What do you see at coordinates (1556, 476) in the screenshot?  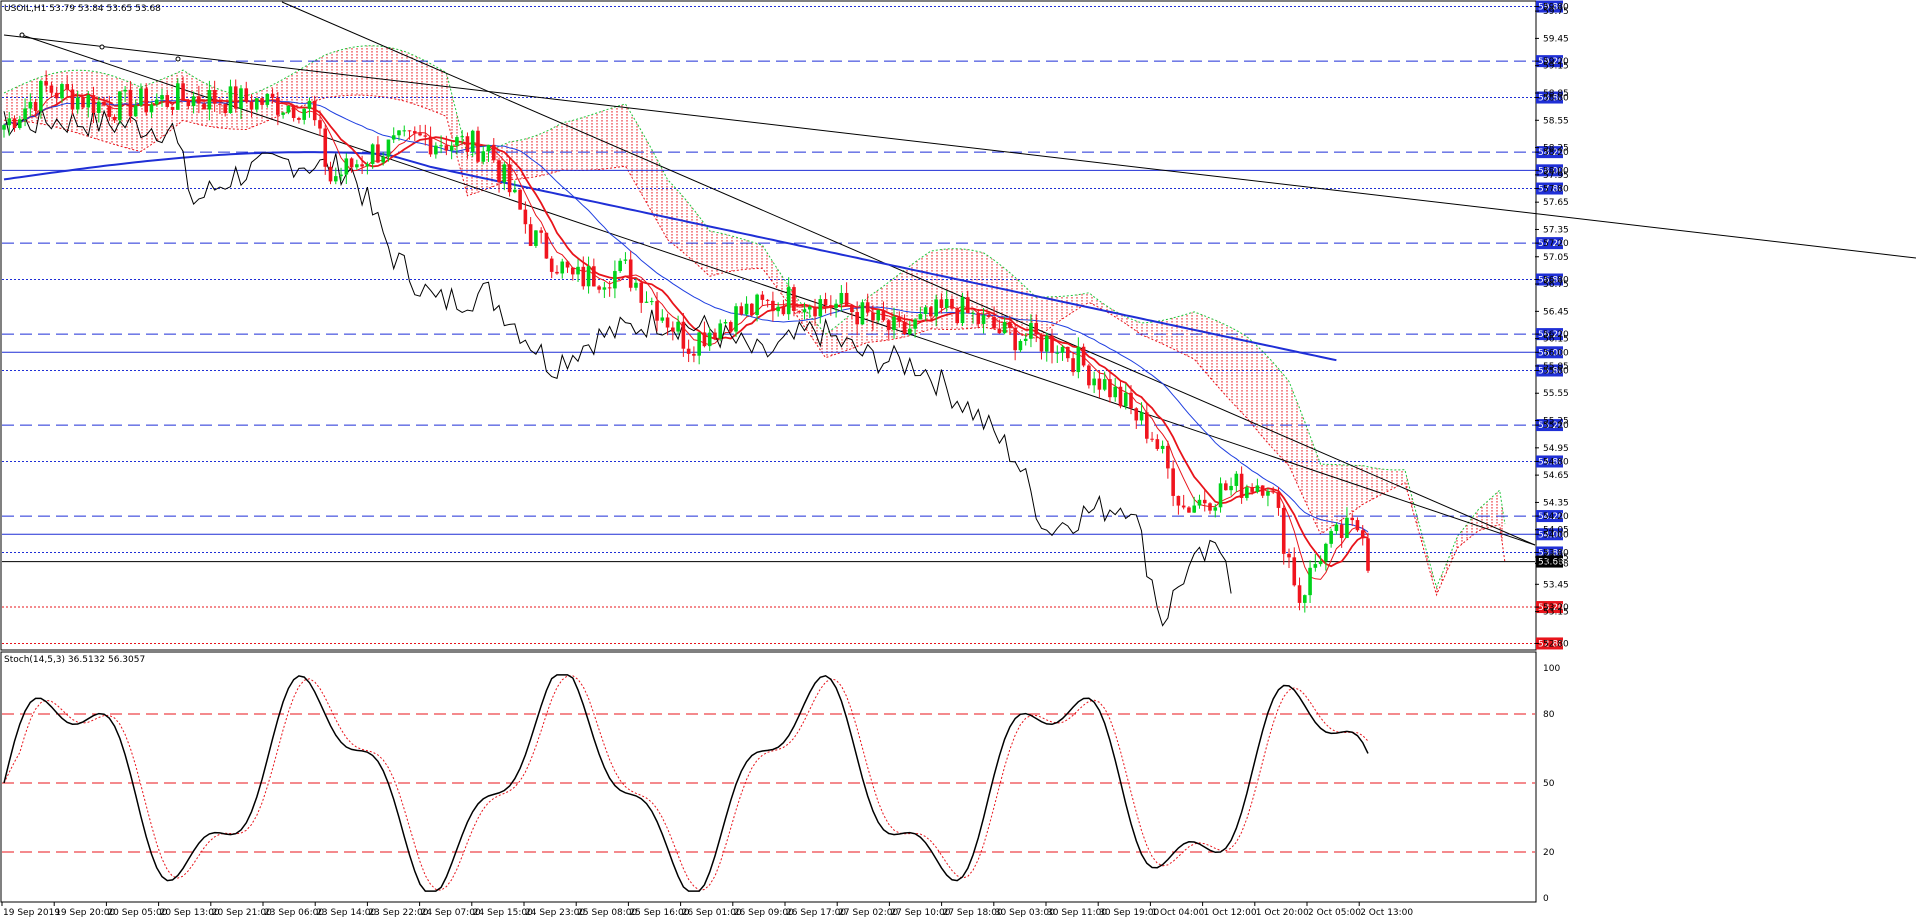 I see `price-label: 54.65` at bounding box center [1556, 476].